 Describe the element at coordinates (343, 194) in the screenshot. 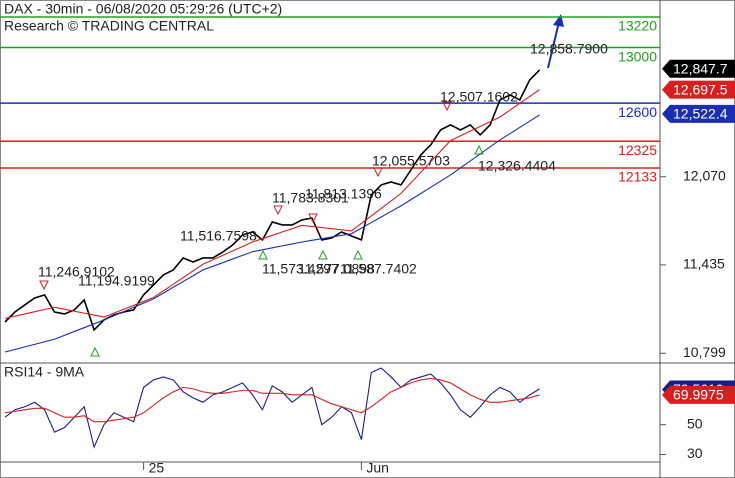

I see `annotation: 11,813.1396` at that location.